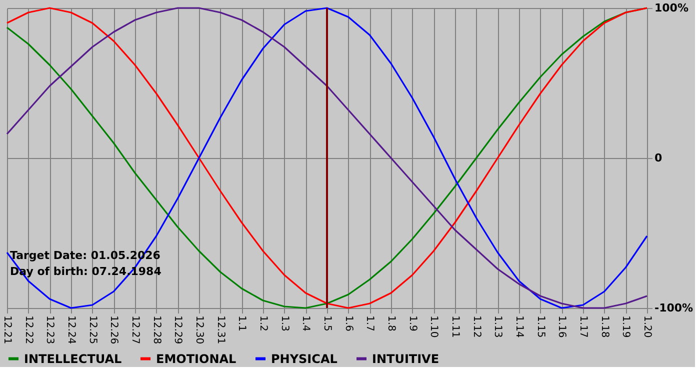  Describe the element at coordinates (412, 324) in the screenshot. I see `x-tick-label: 1.9` at that location.